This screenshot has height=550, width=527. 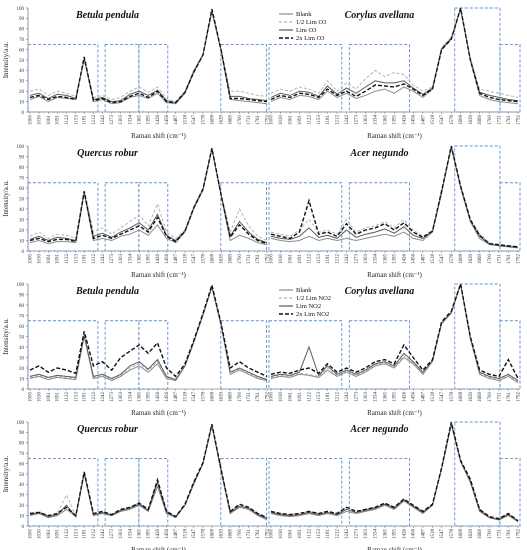 I want to click on y-axis-title: Intensity/a.u., so click(x=6, y=198).